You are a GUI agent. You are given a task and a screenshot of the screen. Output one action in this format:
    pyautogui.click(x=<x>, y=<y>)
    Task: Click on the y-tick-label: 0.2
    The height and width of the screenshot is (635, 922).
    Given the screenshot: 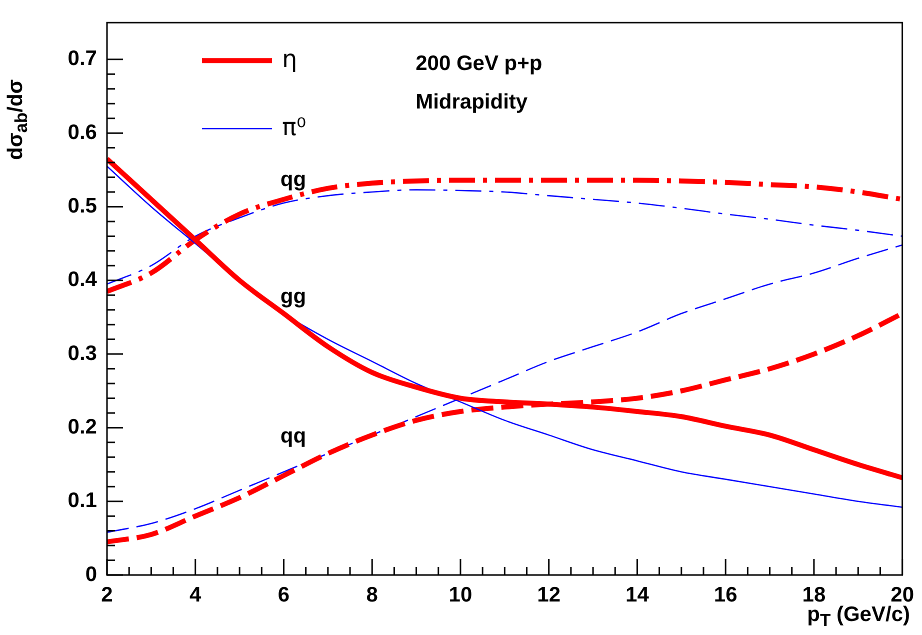 What is the action you would take?
    pyautogui.click(x=82, y=426)
    